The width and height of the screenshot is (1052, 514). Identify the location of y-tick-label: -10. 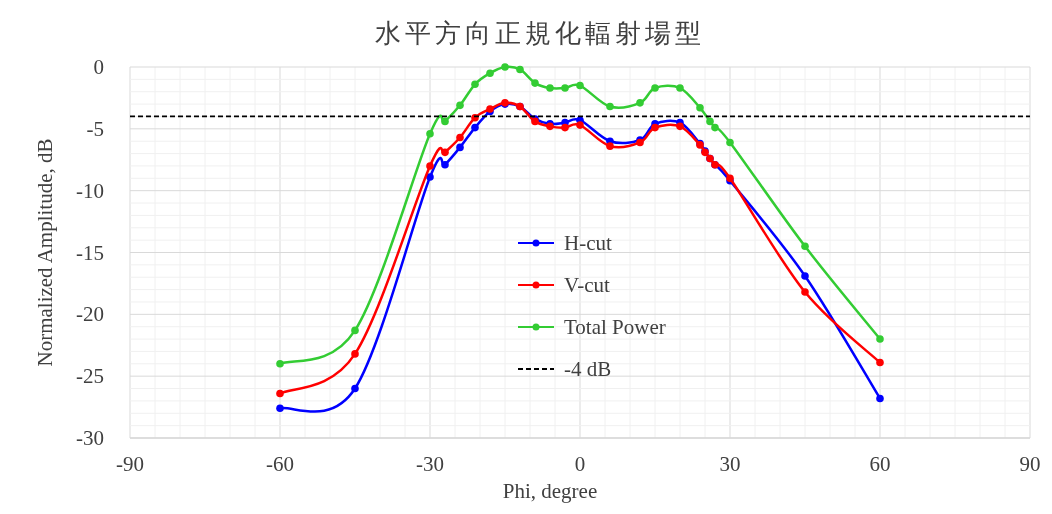
(90, 190).